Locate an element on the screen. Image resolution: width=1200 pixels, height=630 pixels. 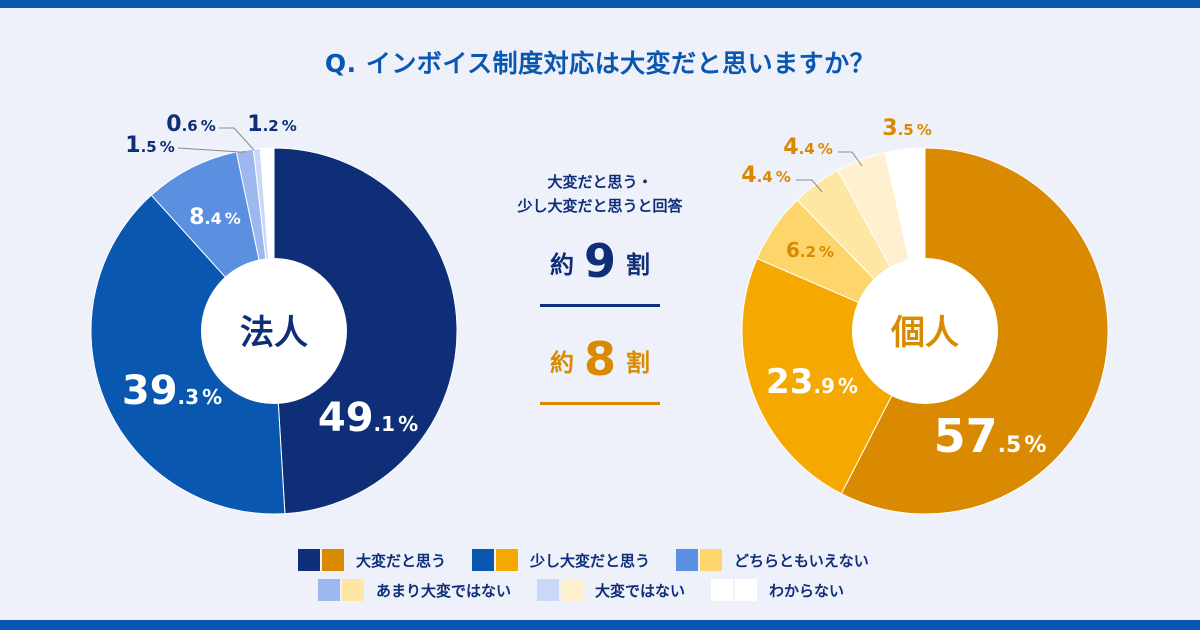
donut-center-label: 法人 is located at coordinates (274, 333).